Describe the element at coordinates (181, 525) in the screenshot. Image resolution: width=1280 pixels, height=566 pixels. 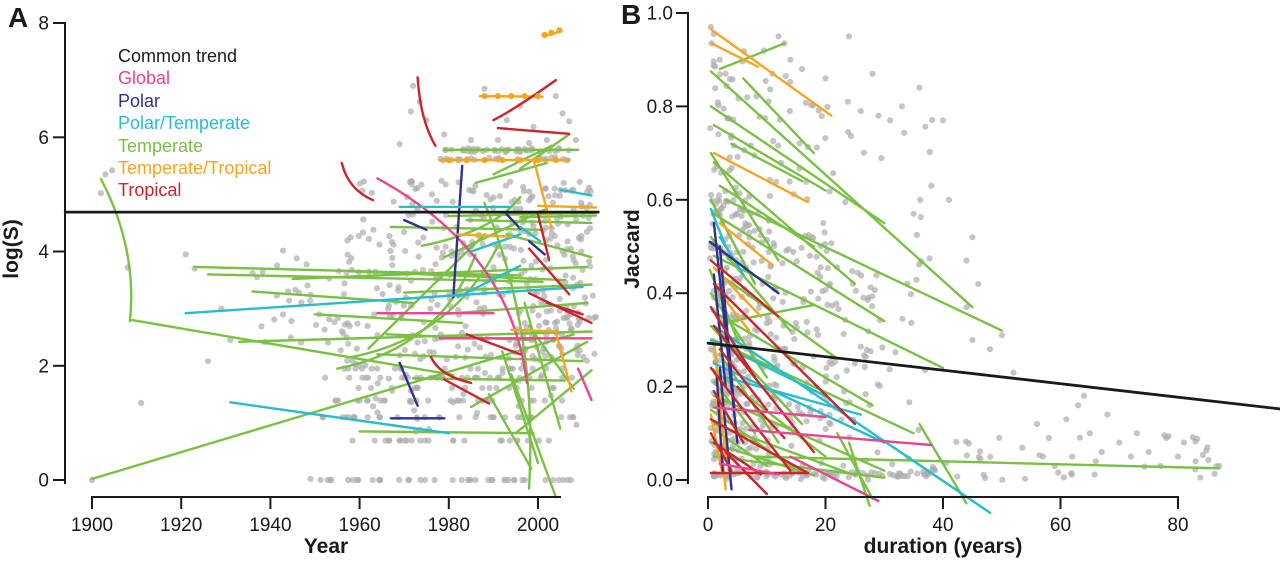
I see `x-tick-label: 1920` at that location.